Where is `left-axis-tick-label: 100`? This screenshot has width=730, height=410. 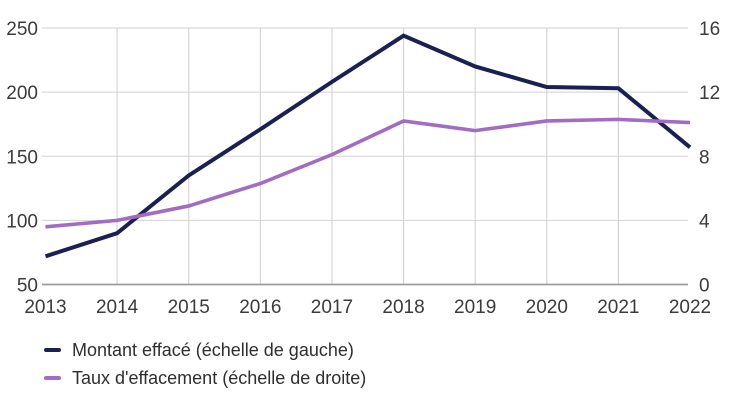
left-axis-tick-label: 100 is located at coordinates (22, 221).